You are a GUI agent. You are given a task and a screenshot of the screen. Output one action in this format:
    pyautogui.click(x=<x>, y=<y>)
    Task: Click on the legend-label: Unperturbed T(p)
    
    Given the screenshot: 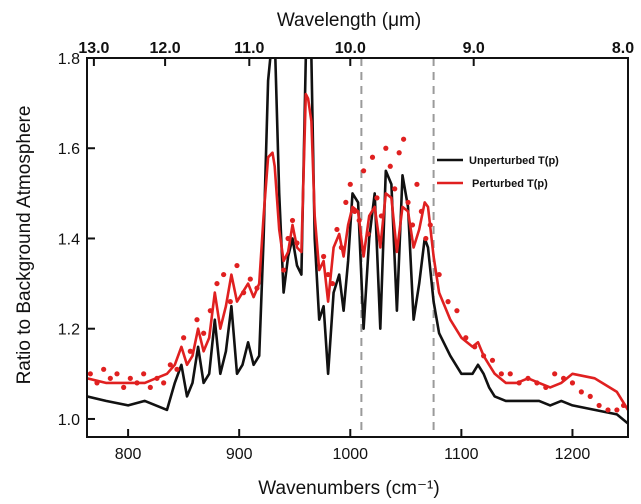 What is the action you would take?
    pyautogui.click(x=514, y=161)
    